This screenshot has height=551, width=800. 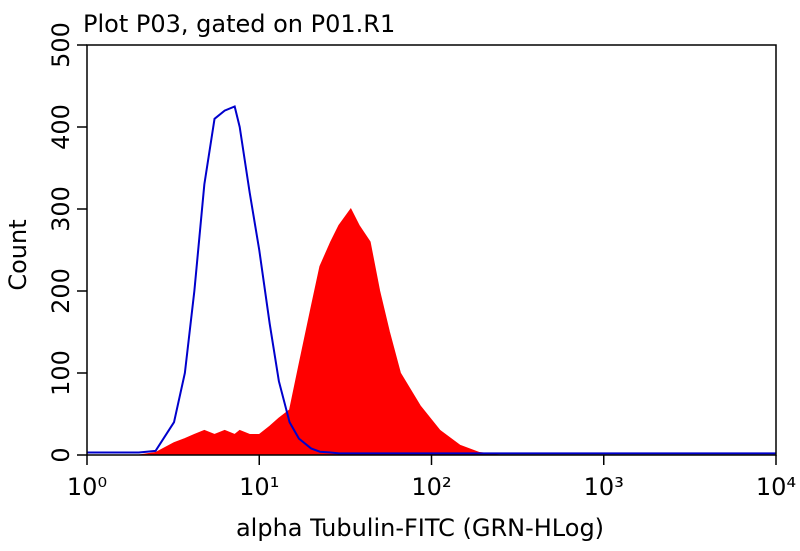 What do you see at coordinates (61, 209) in the screenshot?
I see `y-tick-label: 300` at bounding box center [61, 209].